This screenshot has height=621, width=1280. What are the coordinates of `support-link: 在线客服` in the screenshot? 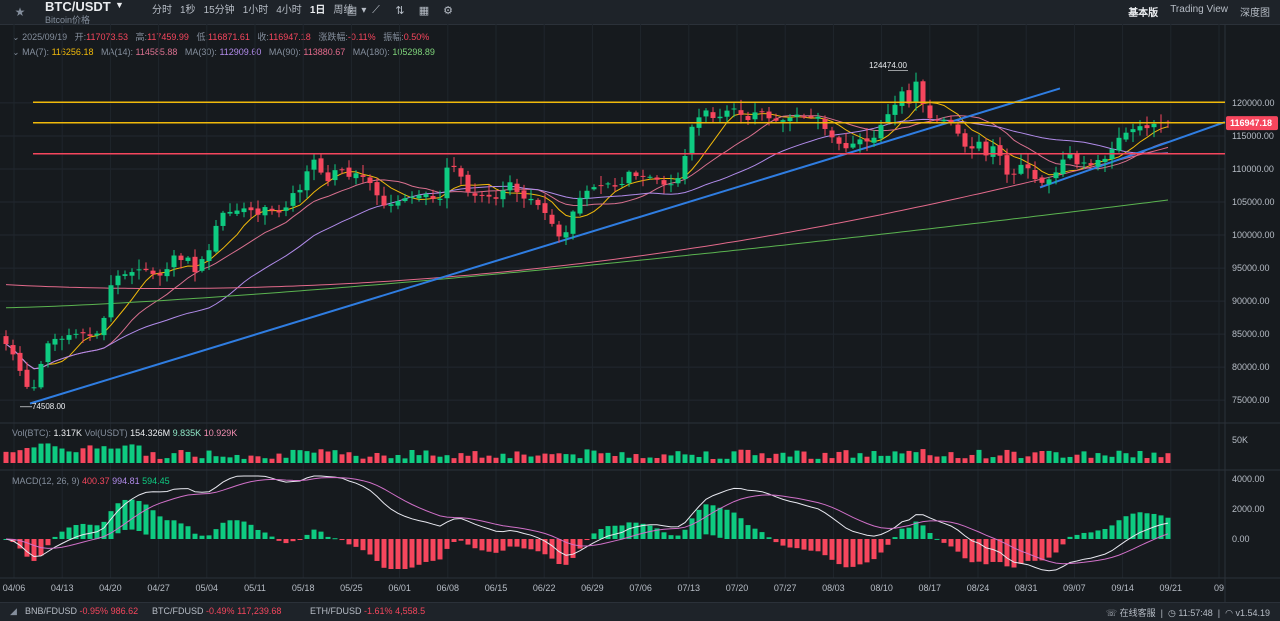 It's located at (1137, 613).